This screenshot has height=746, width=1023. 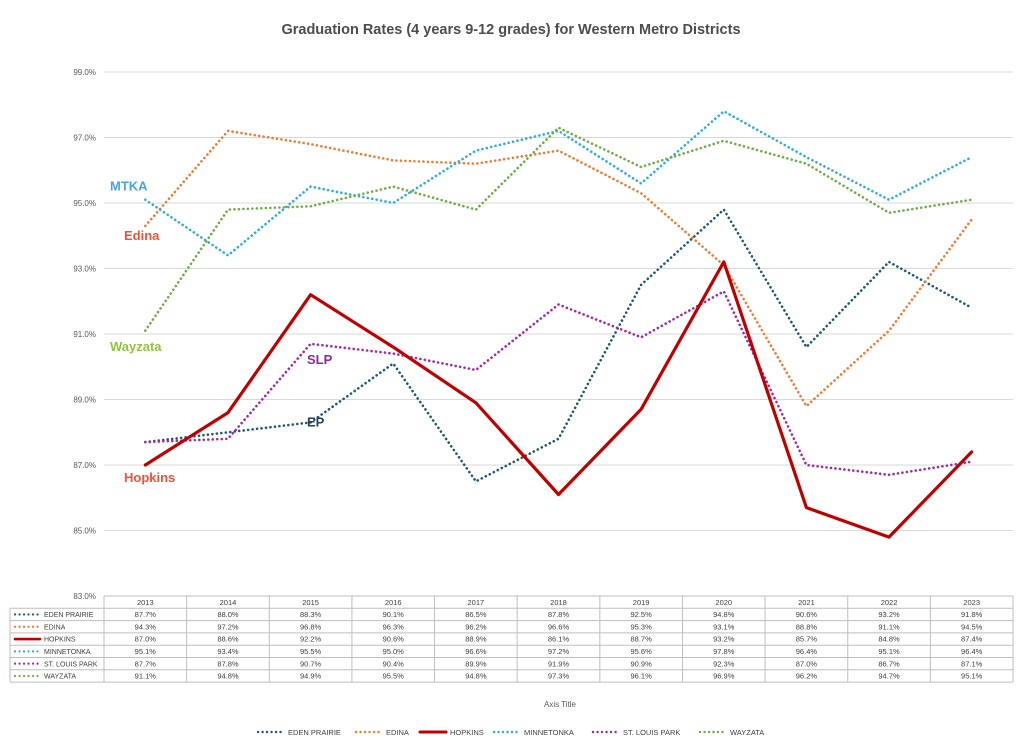 I want to click on table-cell: 91.9%, so click(x=559, y=663).